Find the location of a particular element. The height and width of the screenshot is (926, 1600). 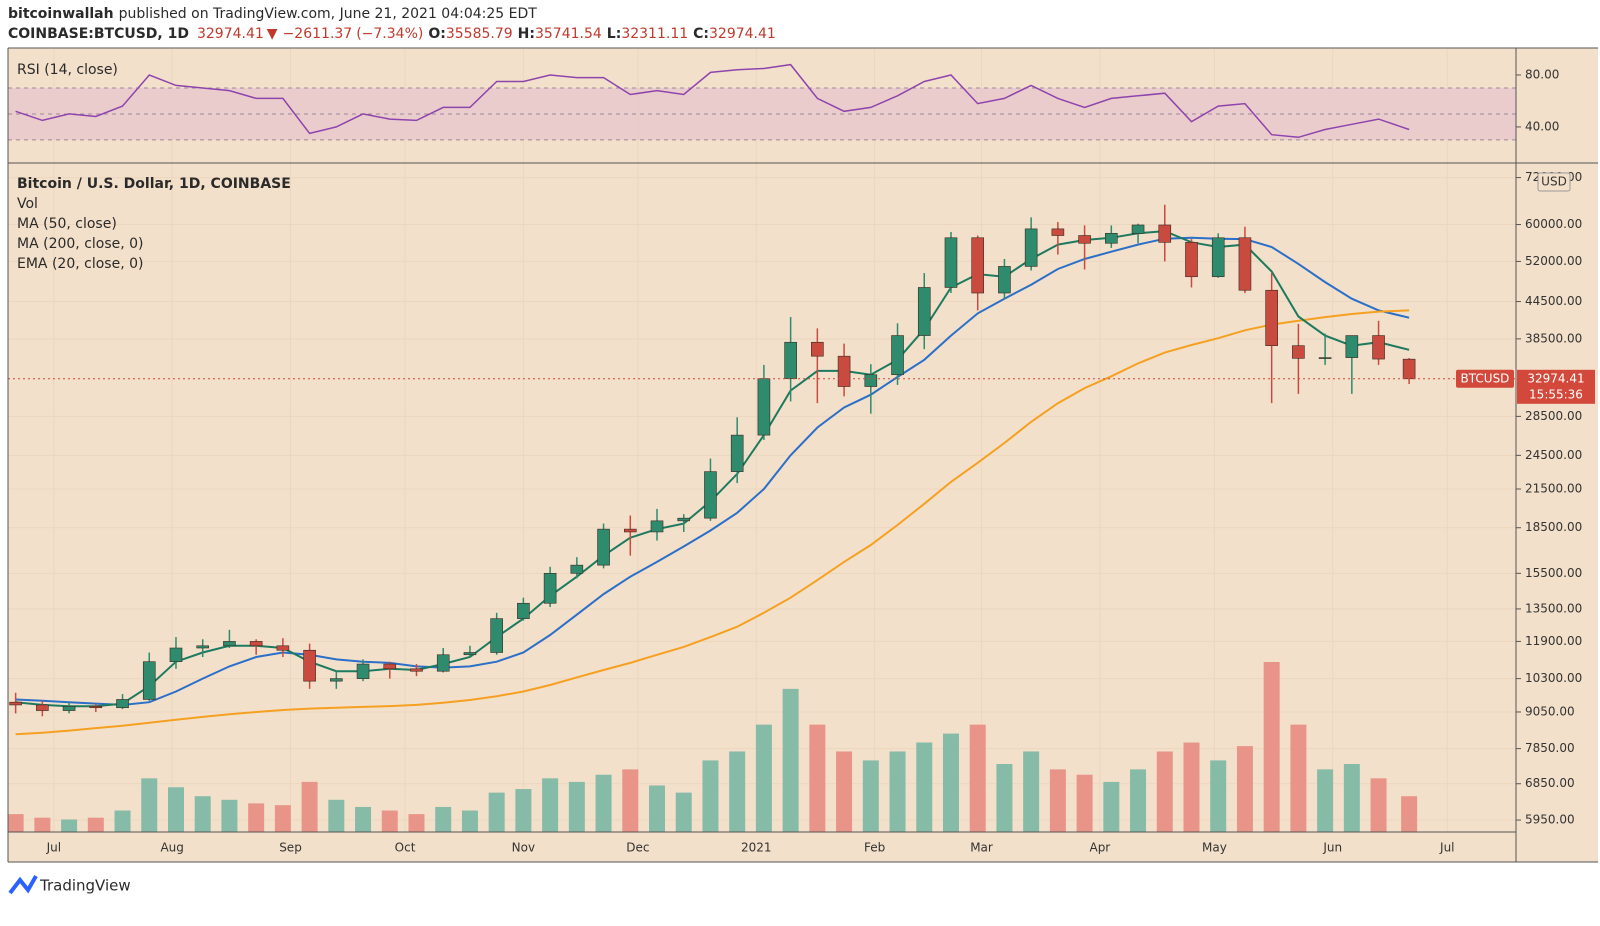

rsi-legend: RSI (14, close) is located at coordinates (67, 70).